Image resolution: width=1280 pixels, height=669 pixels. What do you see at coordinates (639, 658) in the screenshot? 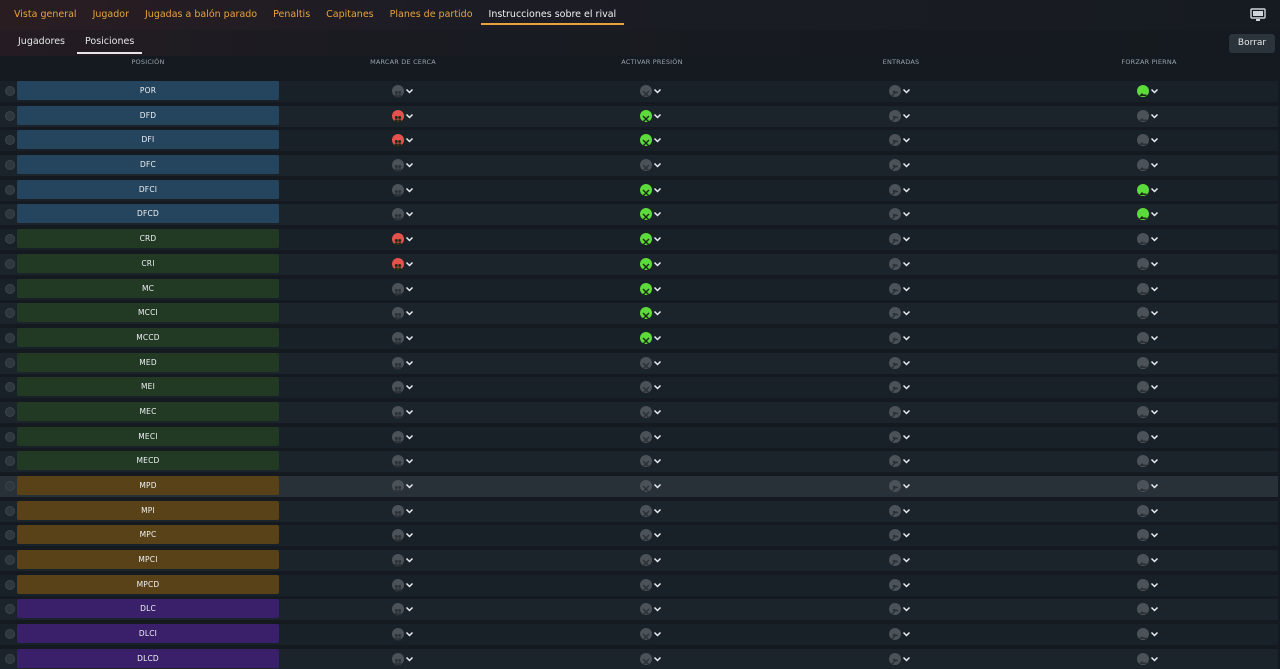
I see `table-row: DLCD` at bounding box center [639, 658].